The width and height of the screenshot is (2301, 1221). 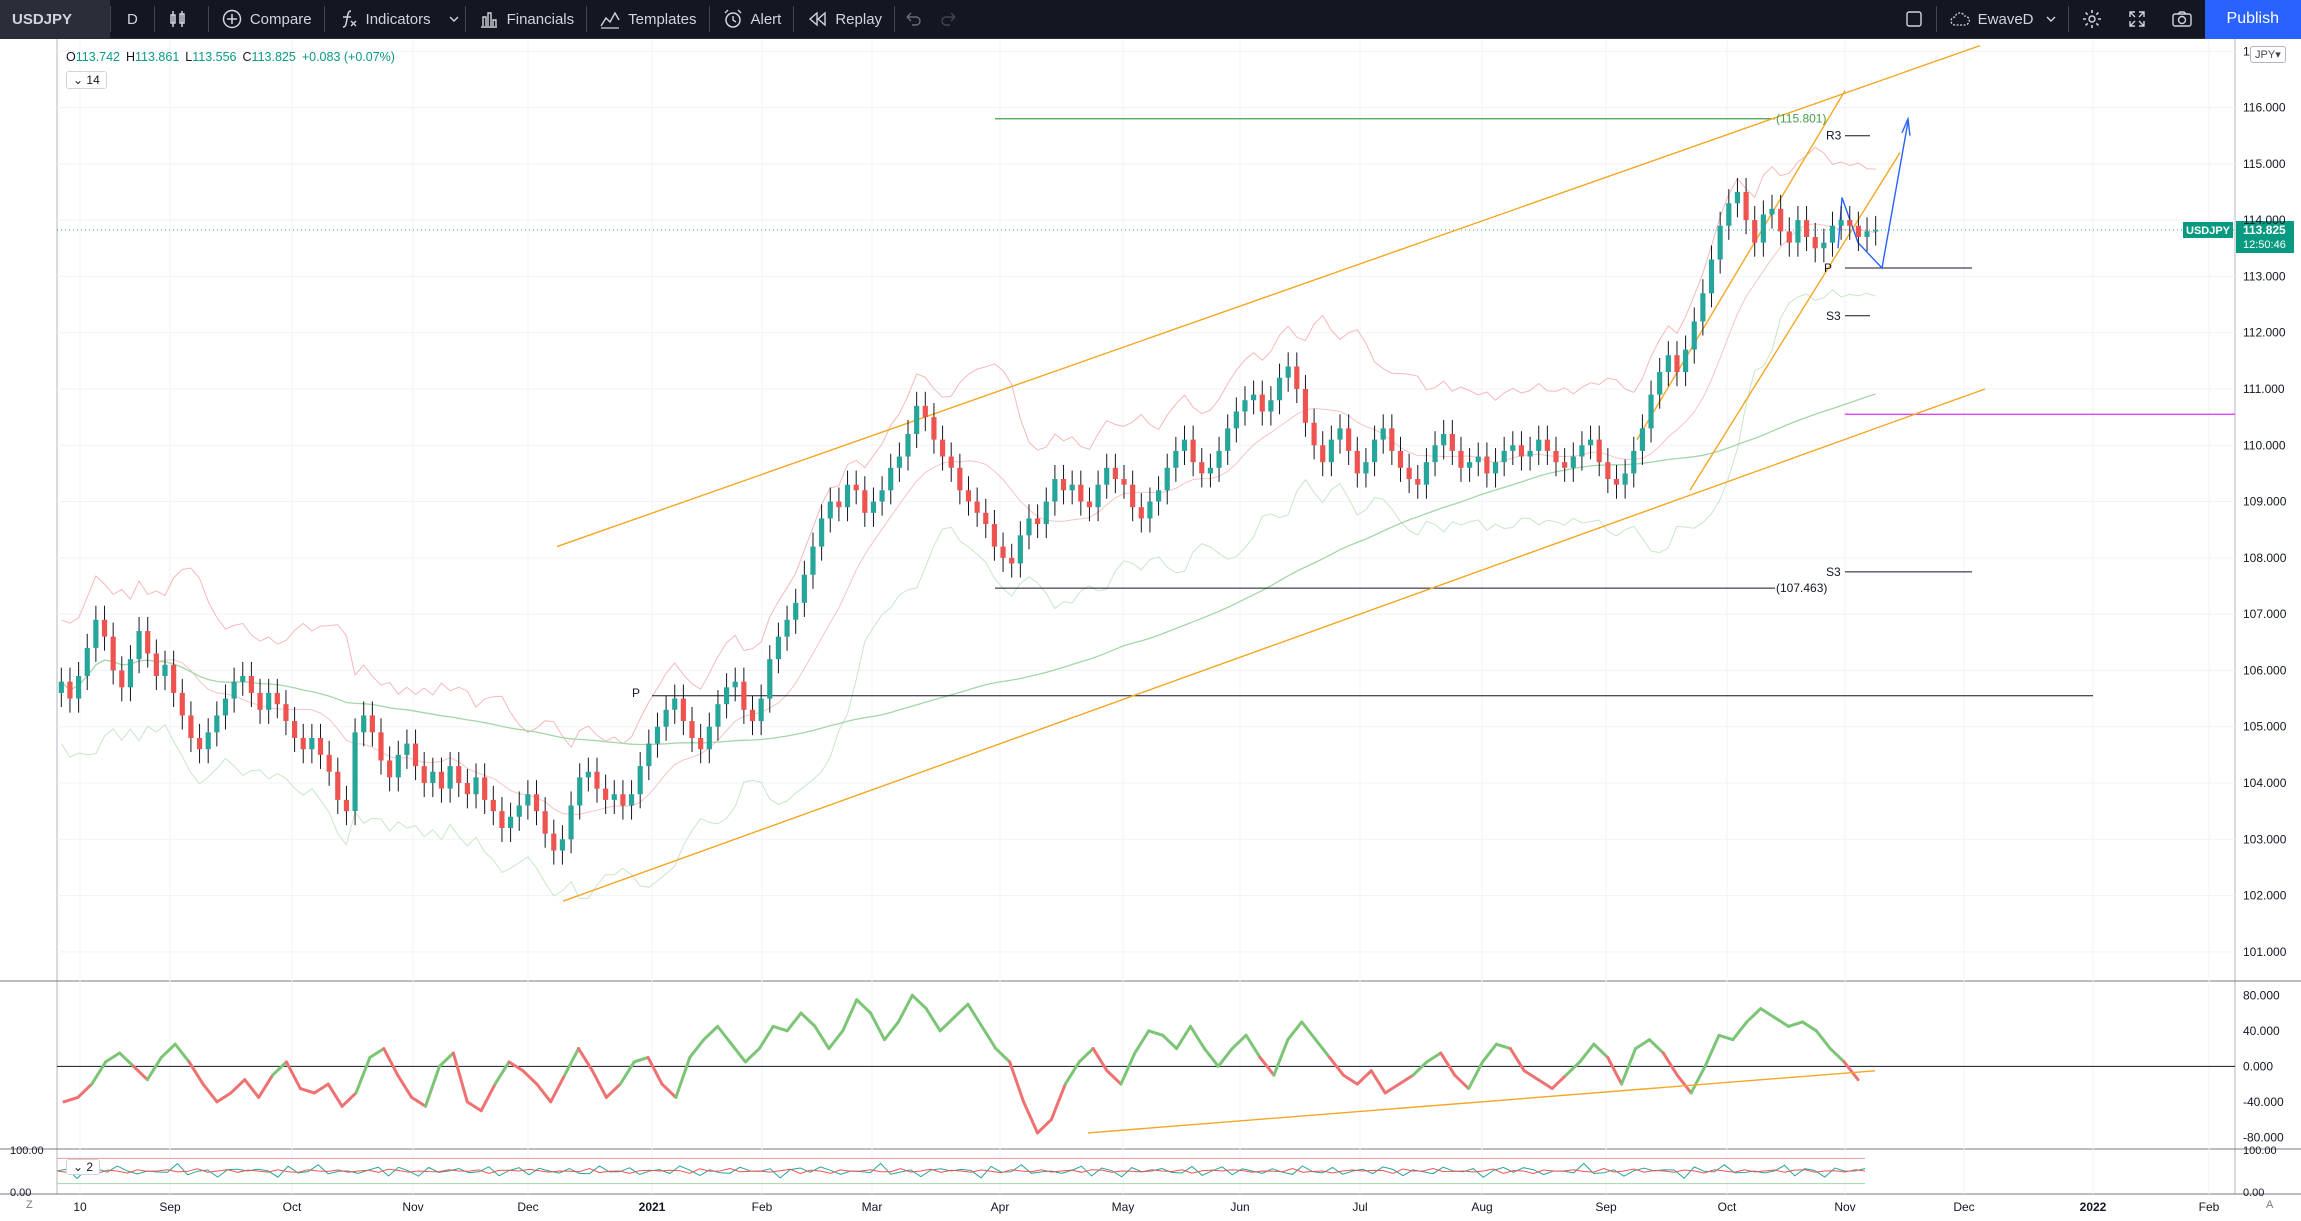 What do you see at coordinates (647, 19) in the screenshot?
I see `templates-button: Templates` at bounding box center [647, 19].